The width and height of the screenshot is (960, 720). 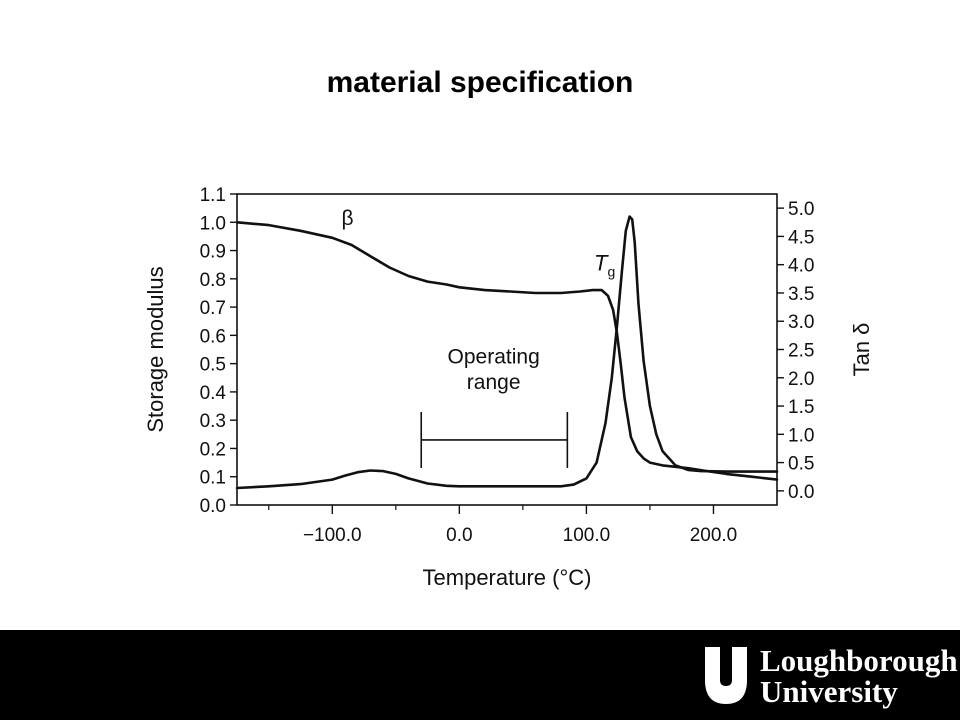 I want to click on glass-transition-label: Tg, so click(x=604, y=264).